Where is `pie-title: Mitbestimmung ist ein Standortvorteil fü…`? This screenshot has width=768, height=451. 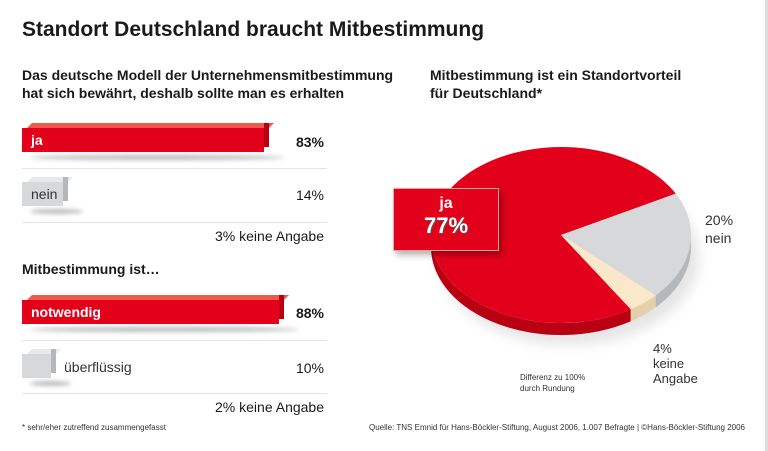 pie-title: Mitbestimmung ist ein Standortvorteil fü… is located at coordinates (555, 84).